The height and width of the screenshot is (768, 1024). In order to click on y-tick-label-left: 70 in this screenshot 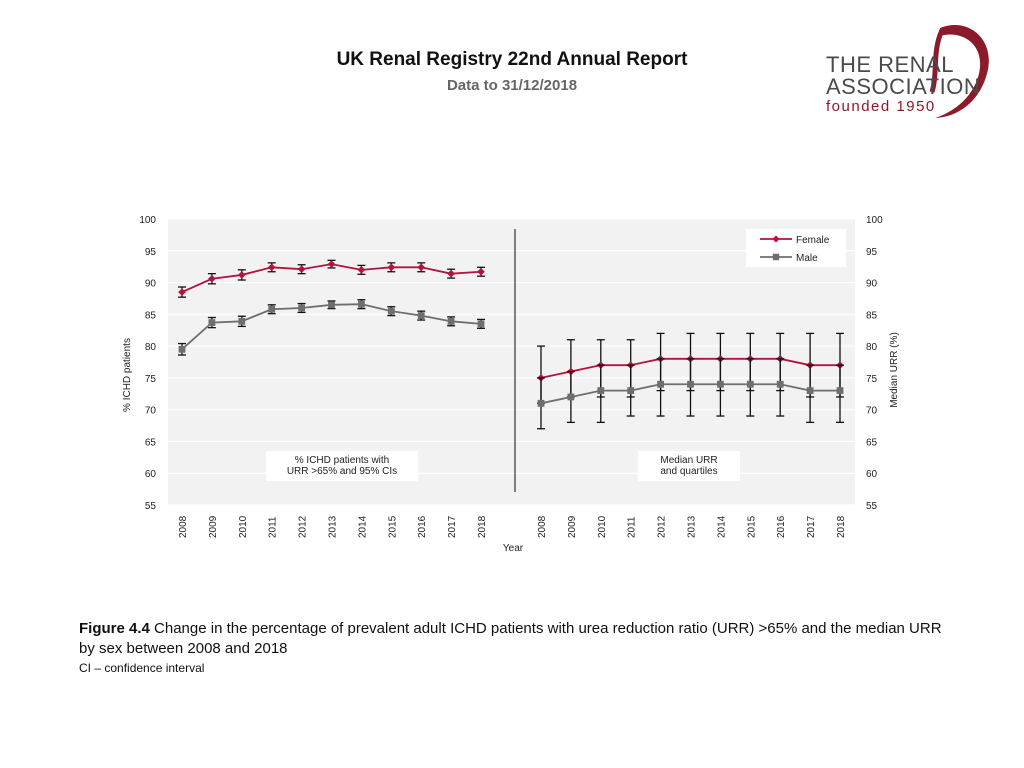, I will do `click(151, 411)`.